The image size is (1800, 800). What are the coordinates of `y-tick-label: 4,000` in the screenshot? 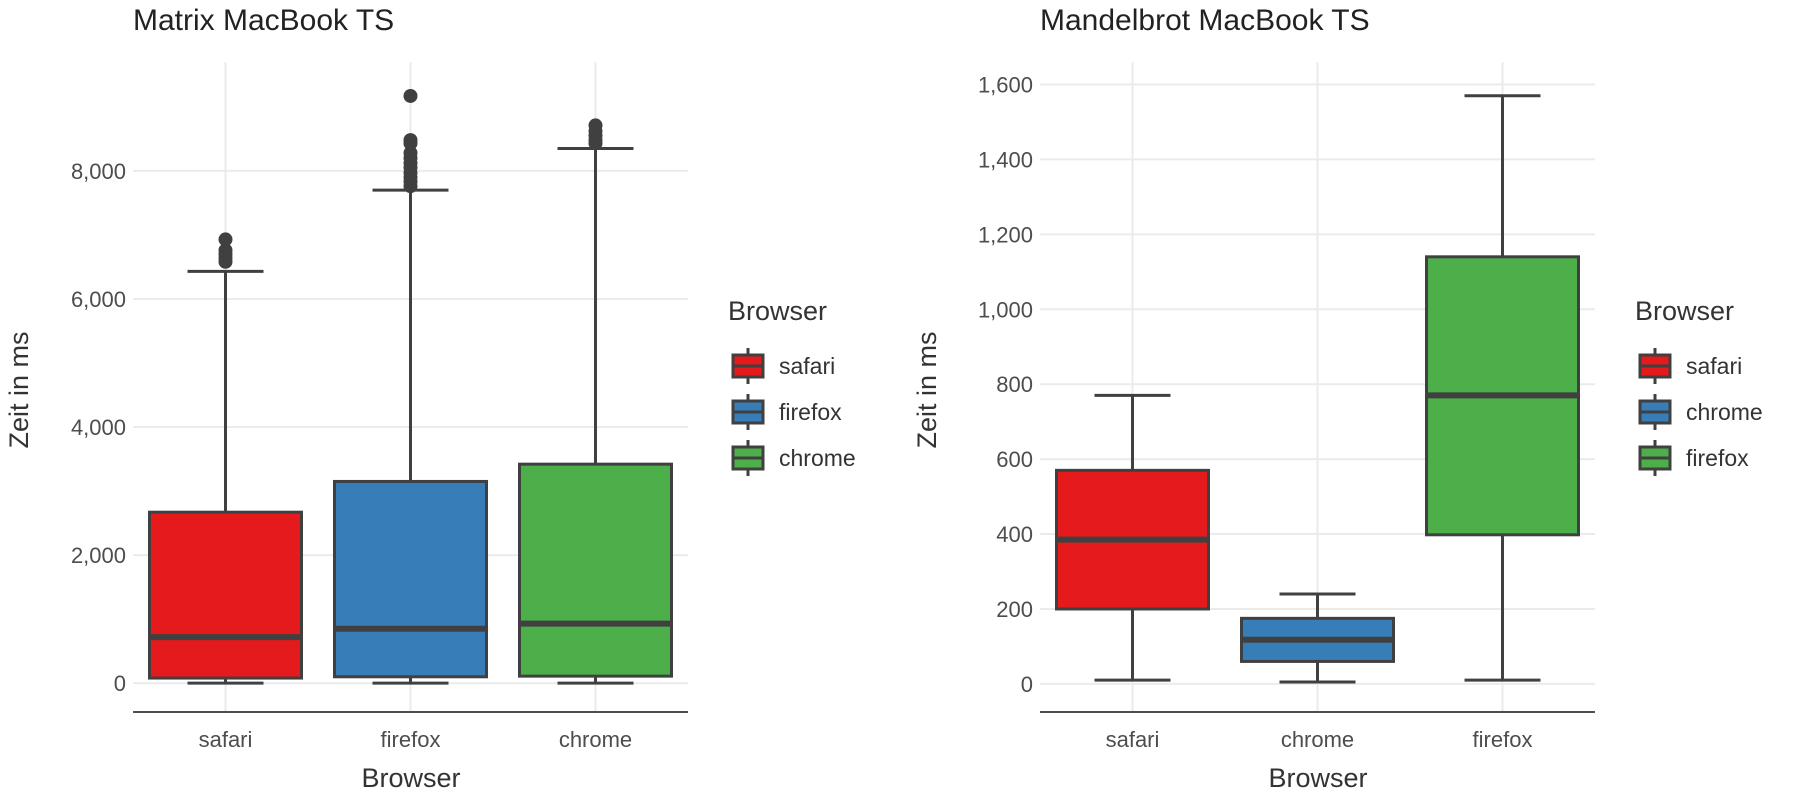 It's located at (98, 427).